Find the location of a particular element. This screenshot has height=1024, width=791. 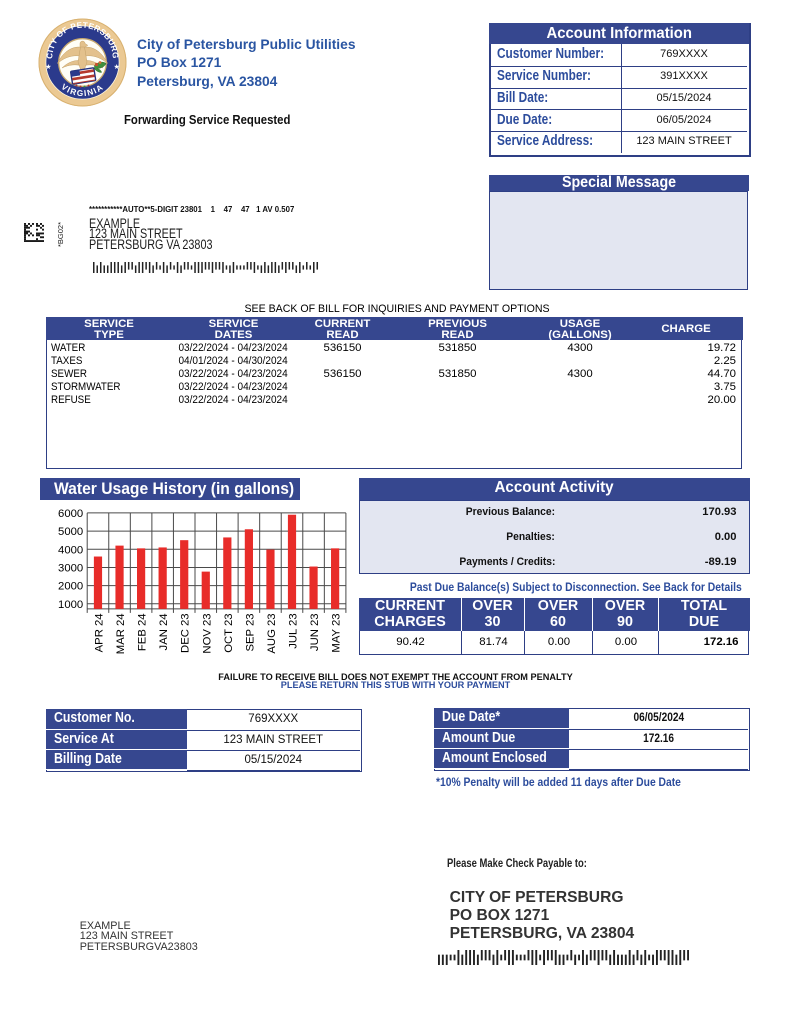

svg-text: 3000 is located at coordinates (70, 568).